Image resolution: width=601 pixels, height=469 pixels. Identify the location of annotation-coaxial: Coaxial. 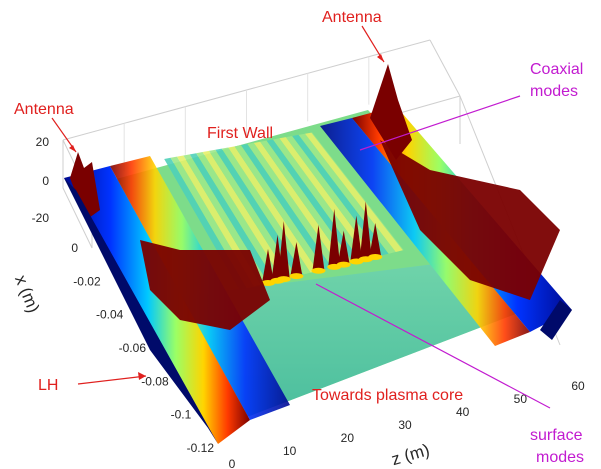
(556, 69).